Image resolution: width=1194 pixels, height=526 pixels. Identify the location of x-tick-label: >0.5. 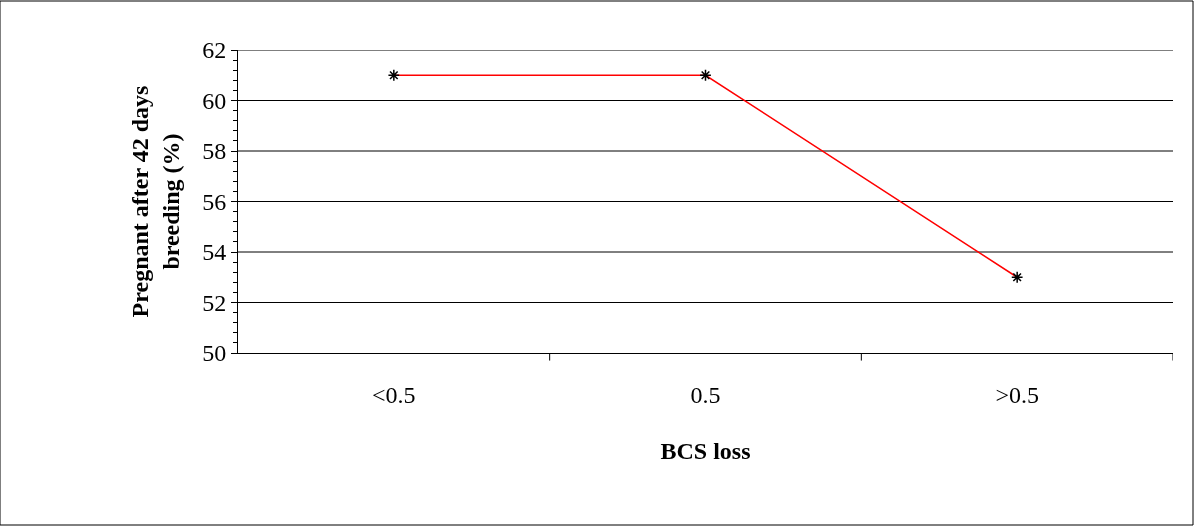
(1017, 394).